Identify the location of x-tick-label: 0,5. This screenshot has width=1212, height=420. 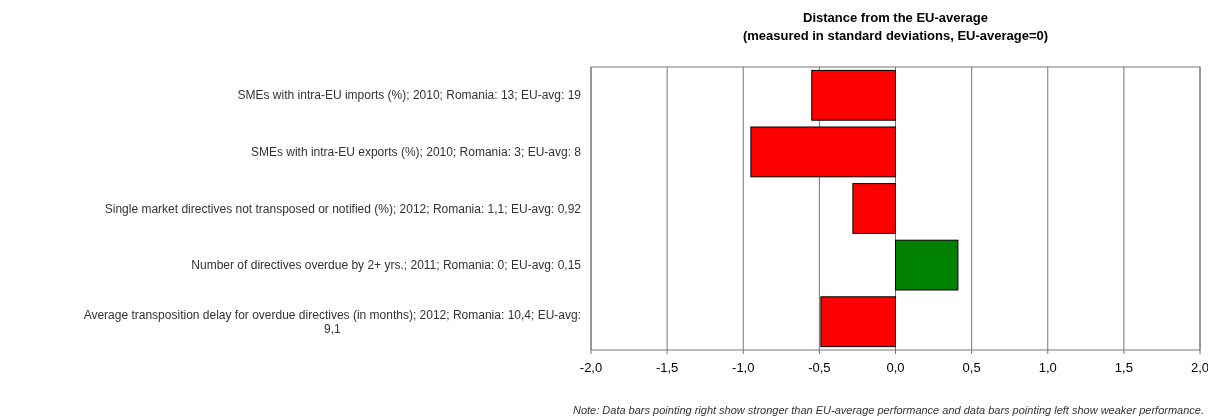
(971, 367).